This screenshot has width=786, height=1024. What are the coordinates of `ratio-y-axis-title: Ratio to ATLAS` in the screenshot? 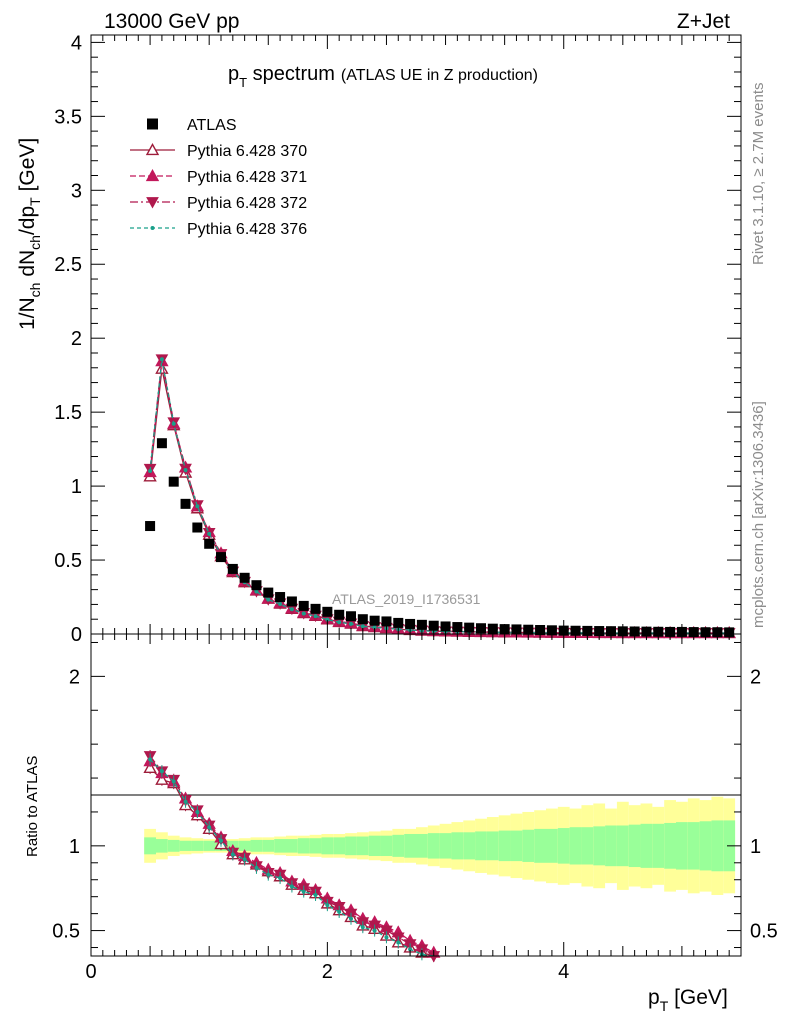 It's located at (32, 806).